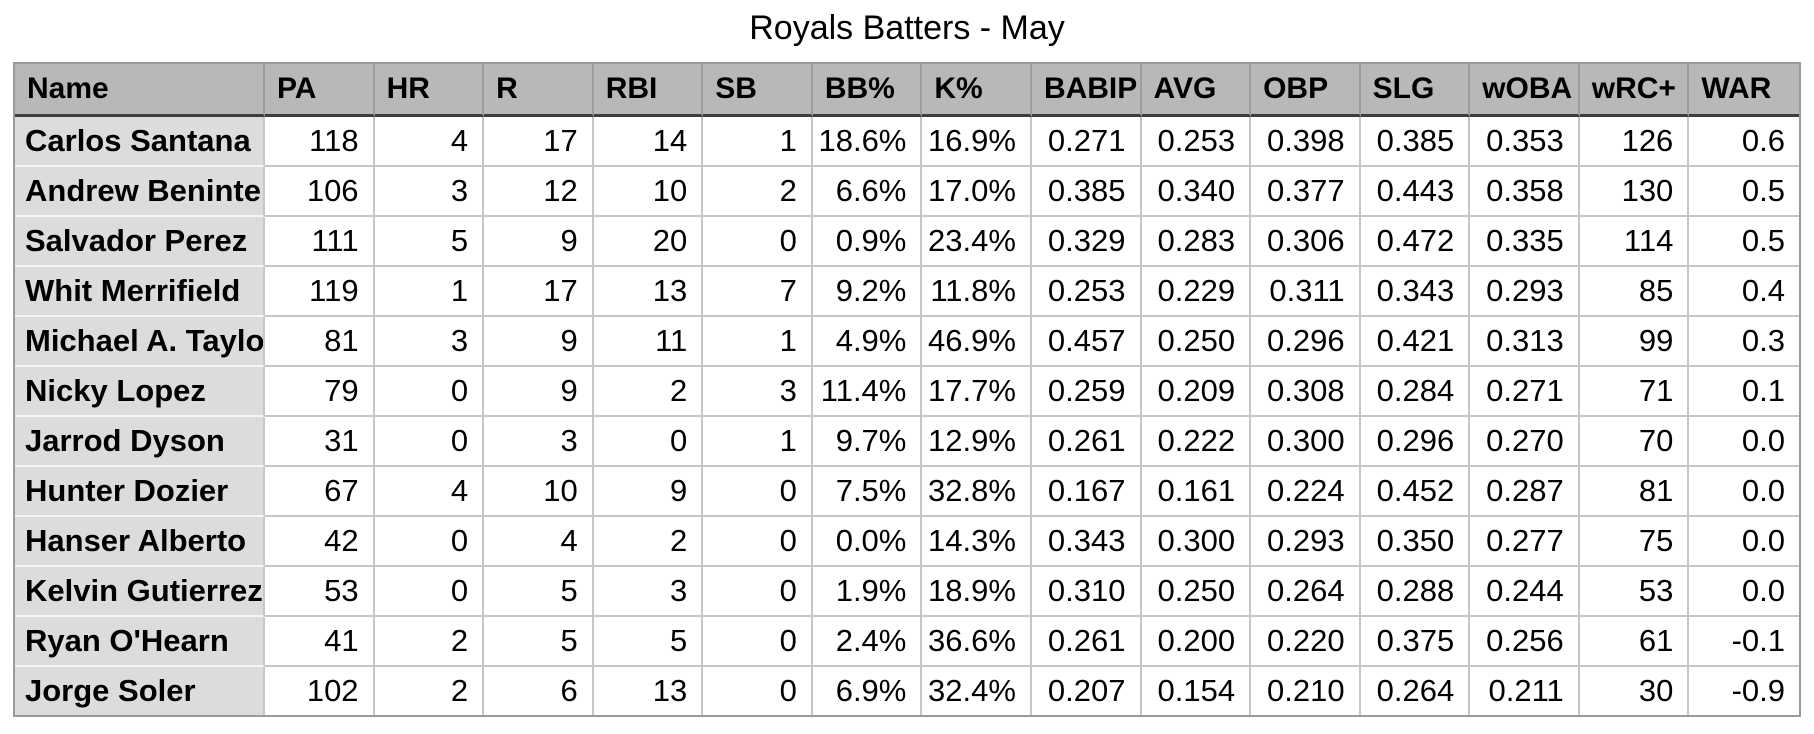 The image size is (1814, 734). I want to click on stat-cell: 0.377, so click(1306, 192).